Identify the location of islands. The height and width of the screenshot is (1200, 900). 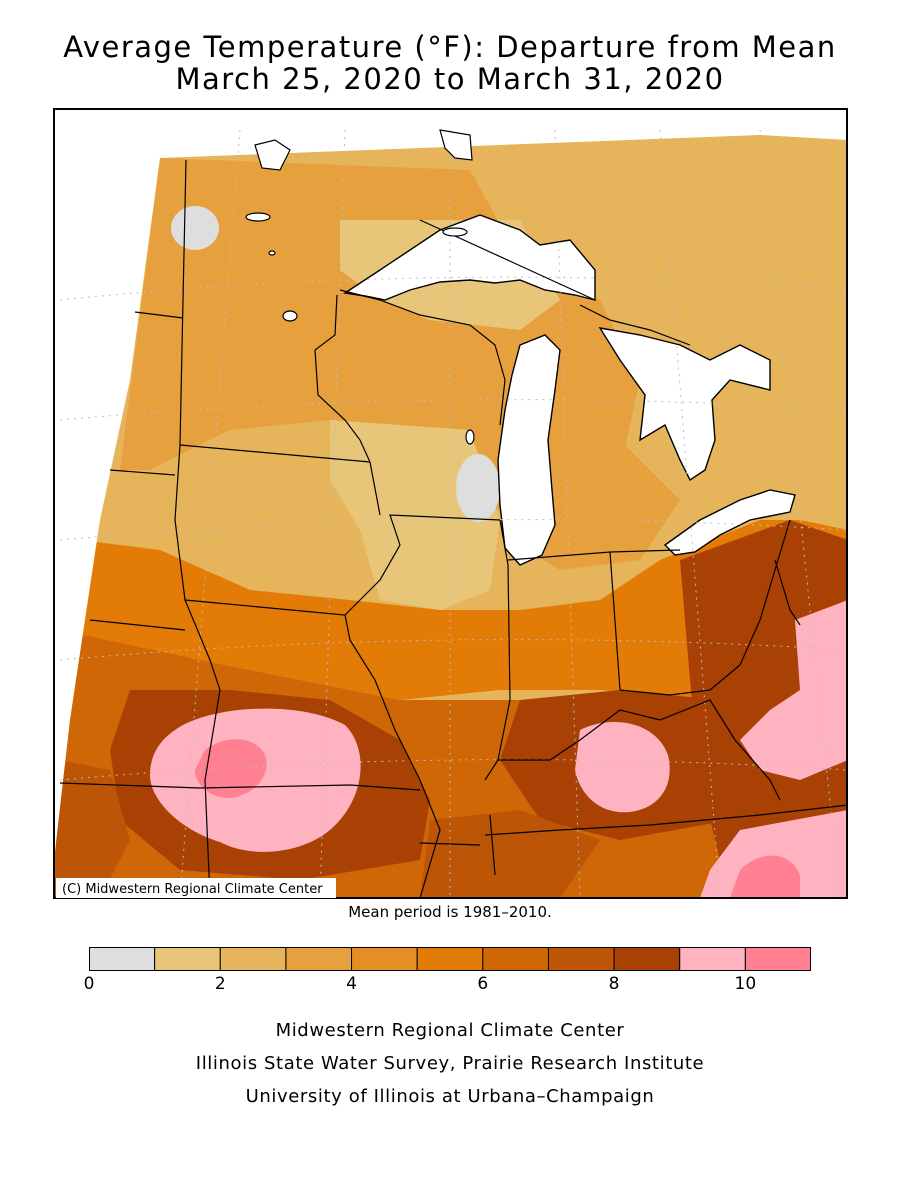
(360, 287).